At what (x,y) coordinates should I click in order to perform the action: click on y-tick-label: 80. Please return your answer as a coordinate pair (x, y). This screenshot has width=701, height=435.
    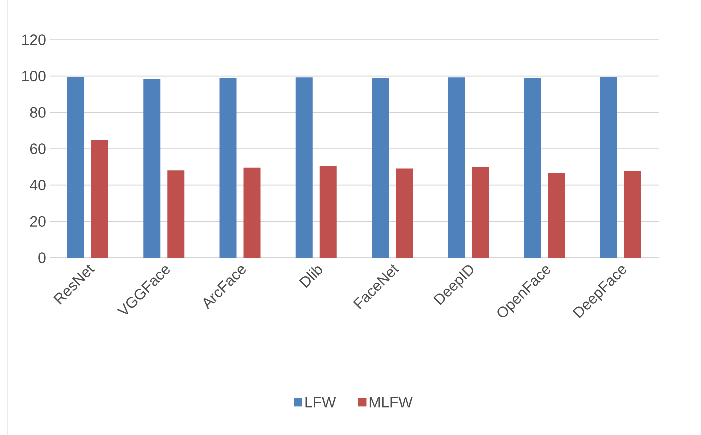
    Looking at the image, I should click on (38, 112).